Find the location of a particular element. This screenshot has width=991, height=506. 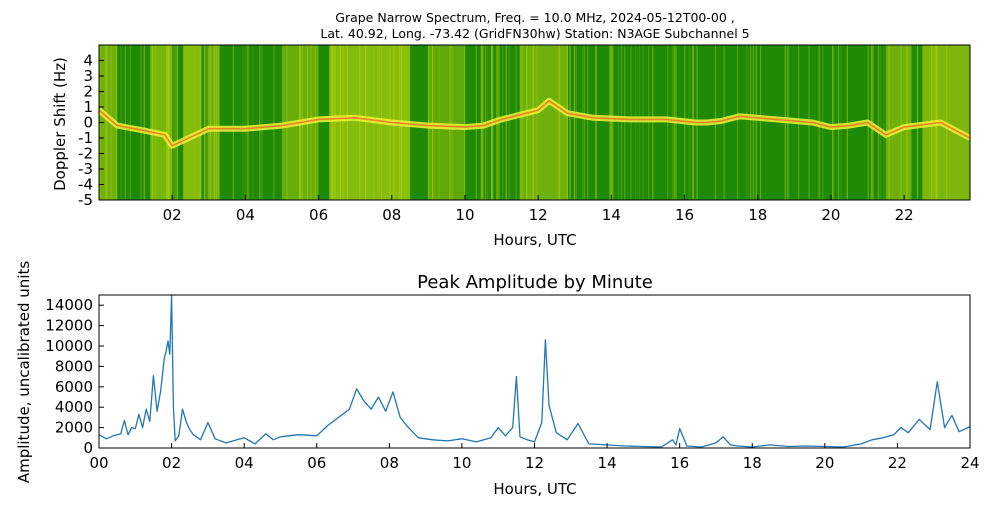

spectrogram-x-tick-label: 20 is located at coordinates (830, 215).